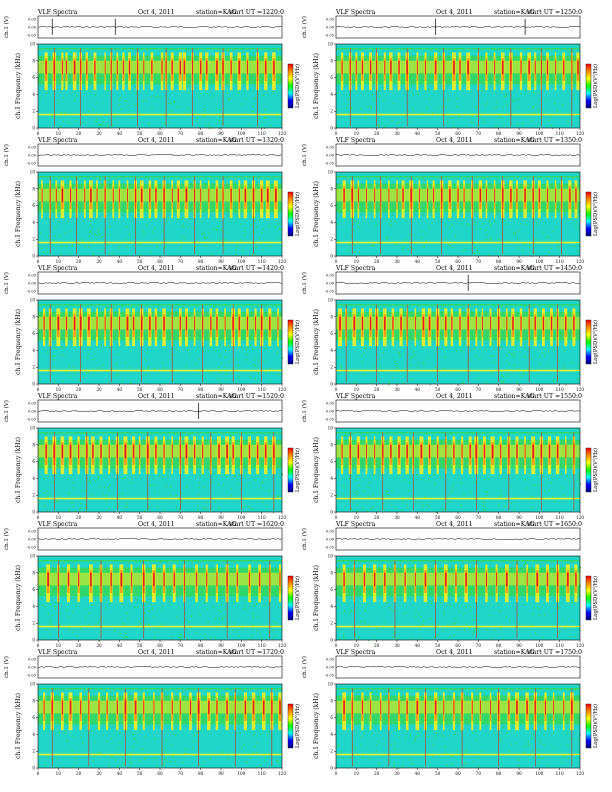 The height and width of the screenshot is (792, 612). What do you see at coordinates (331, 128) in the screenshot?
I see `y-tick-label: 0` at bounding box center [331, 128].